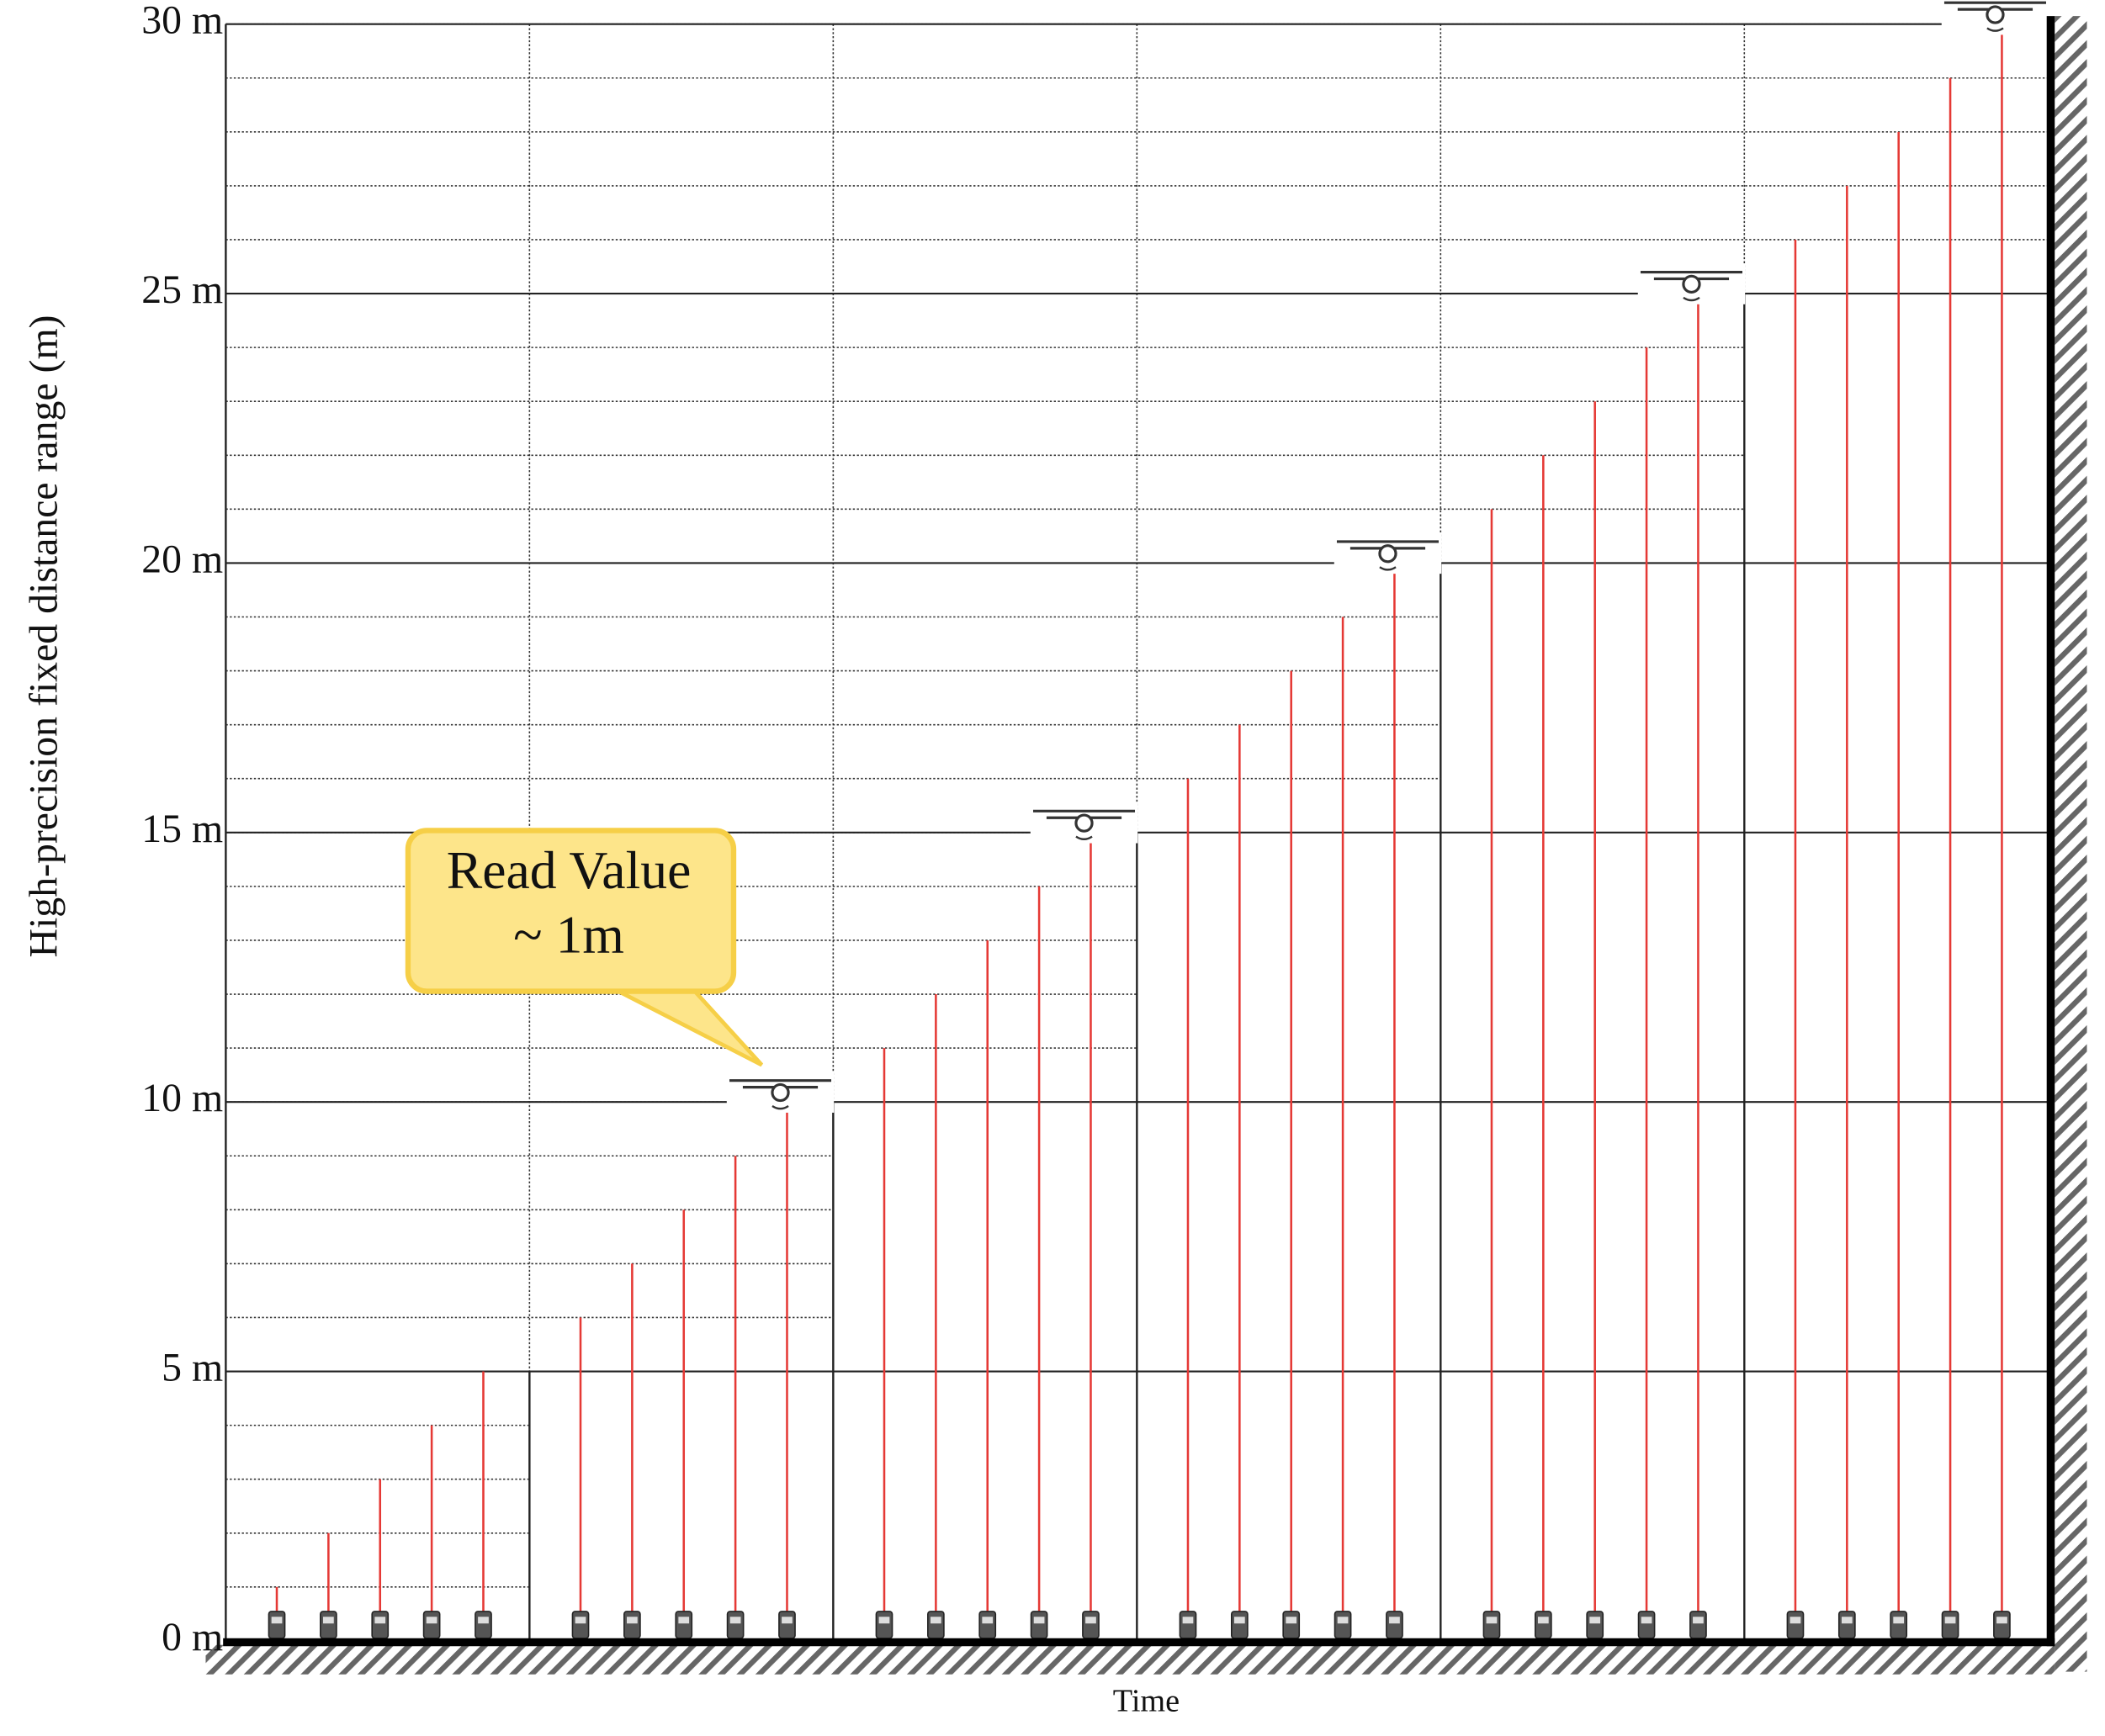 Image resolution: width=2105 pixels, height=1736 pixels. What do you see at coordinates (568, 935) in the screenshot?
I see `callout-text: ~ 1m` at bounding box center [568, 935].